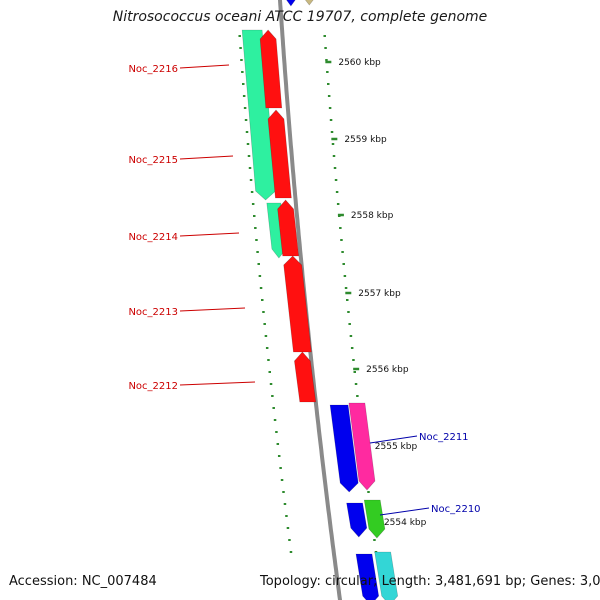 The width and height of the screenshot is (600, 600). What do you see at coordinates (83, 581) in the screenshot?
I see `accession-text: Accession: NC_007484` at bounding box center [83, 581].